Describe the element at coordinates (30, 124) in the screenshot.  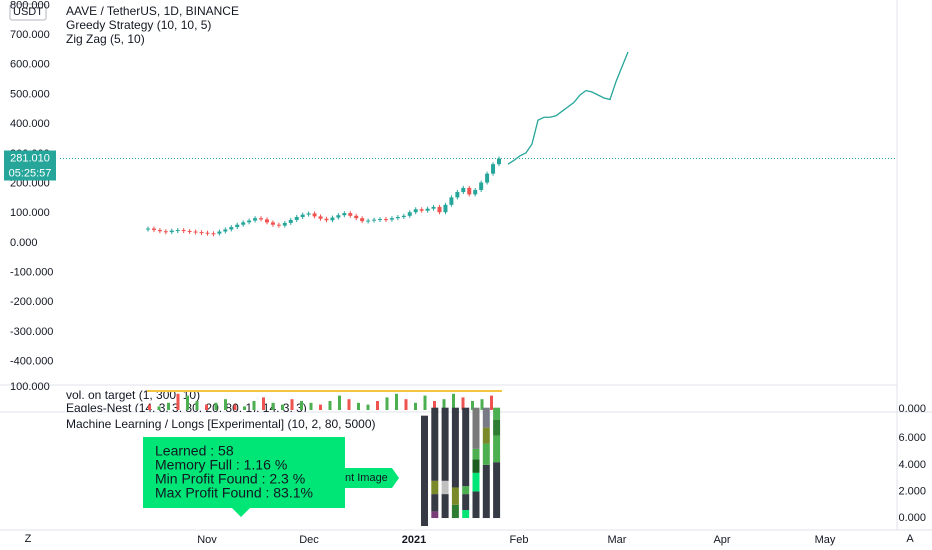
I see `y-tick-label: 400.000` at that location.